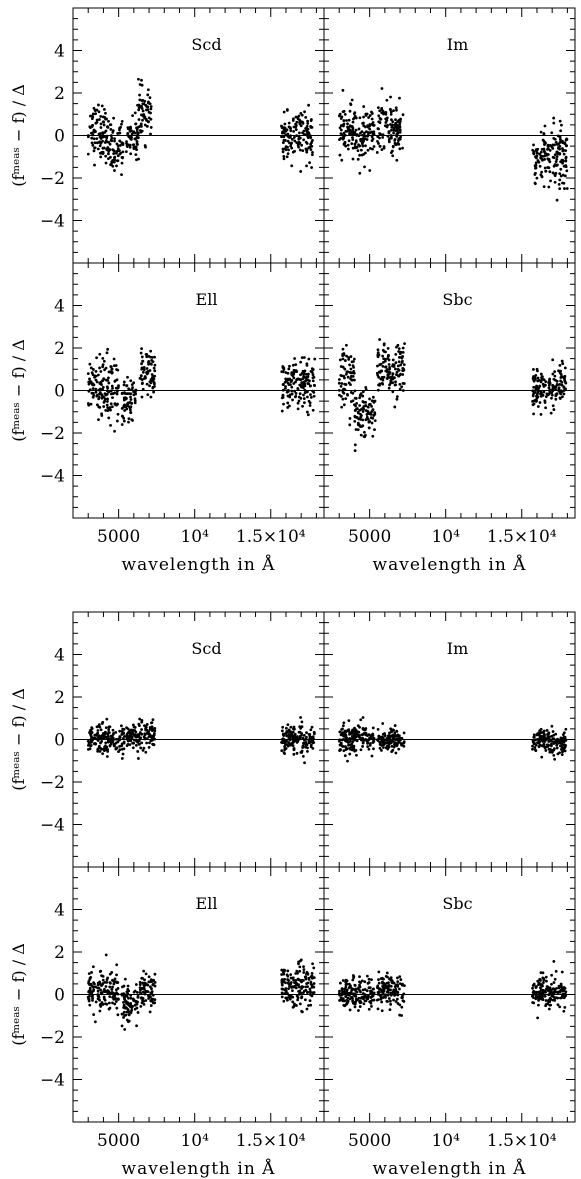 This screenshot has height=1179, width=581. What do you see at coordinates (52, 826) in the screenshot?
I see `y-tick-label: −4` at bounding box center [52, 826].